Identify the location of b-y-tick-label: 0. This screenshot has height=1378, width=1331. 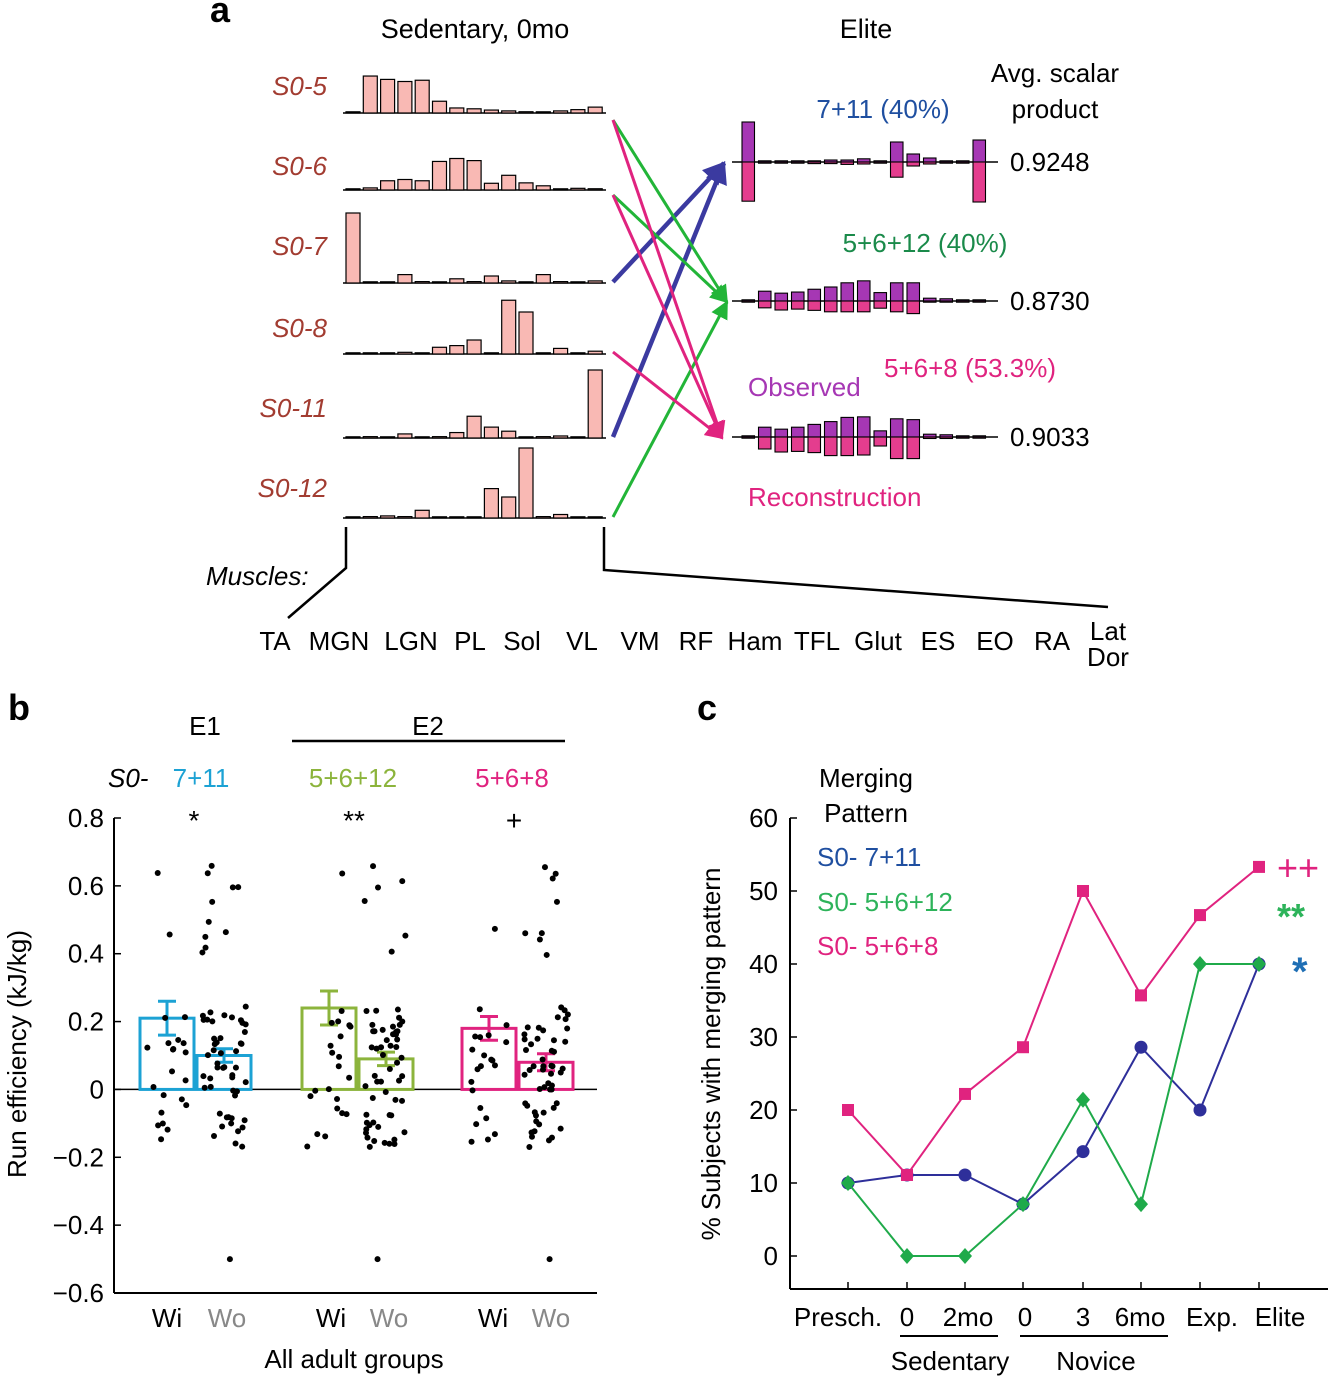
(97, 1089).